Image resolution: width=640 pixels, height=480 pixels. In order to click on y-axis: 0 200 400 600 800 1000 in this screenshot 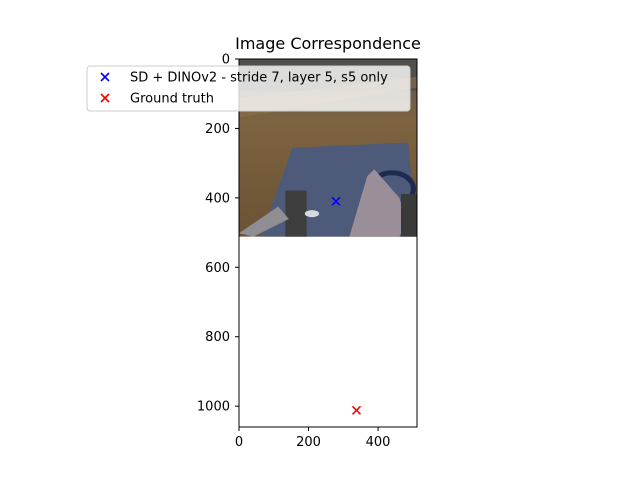, I will do `click(218, 234)`.